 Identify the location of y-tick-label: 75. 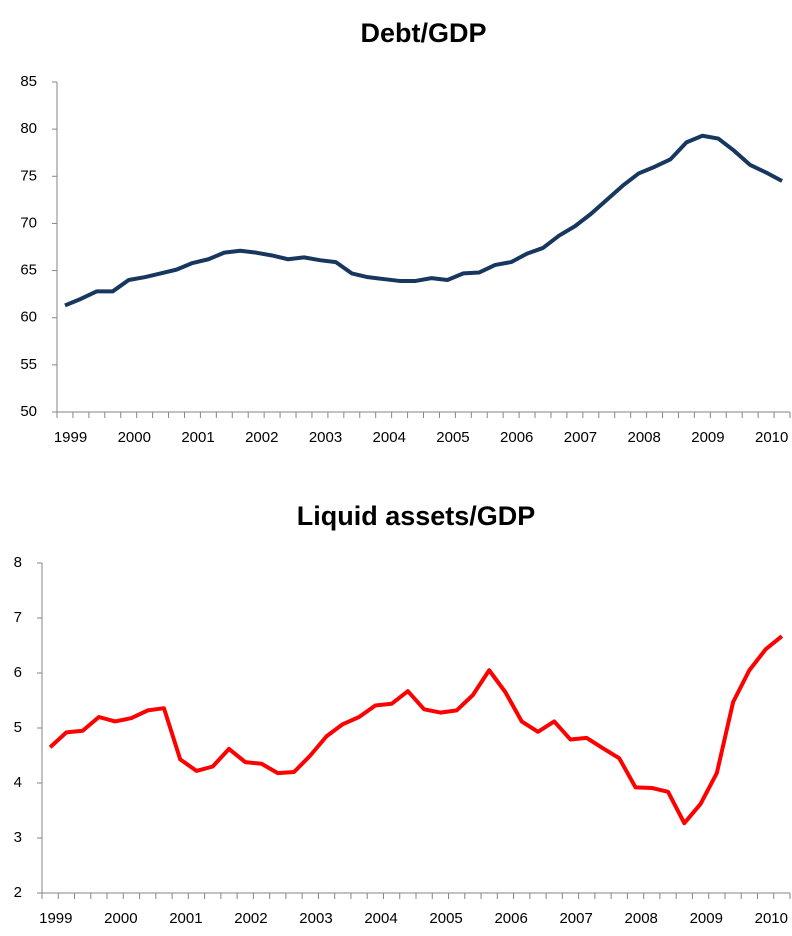
(28, 175).